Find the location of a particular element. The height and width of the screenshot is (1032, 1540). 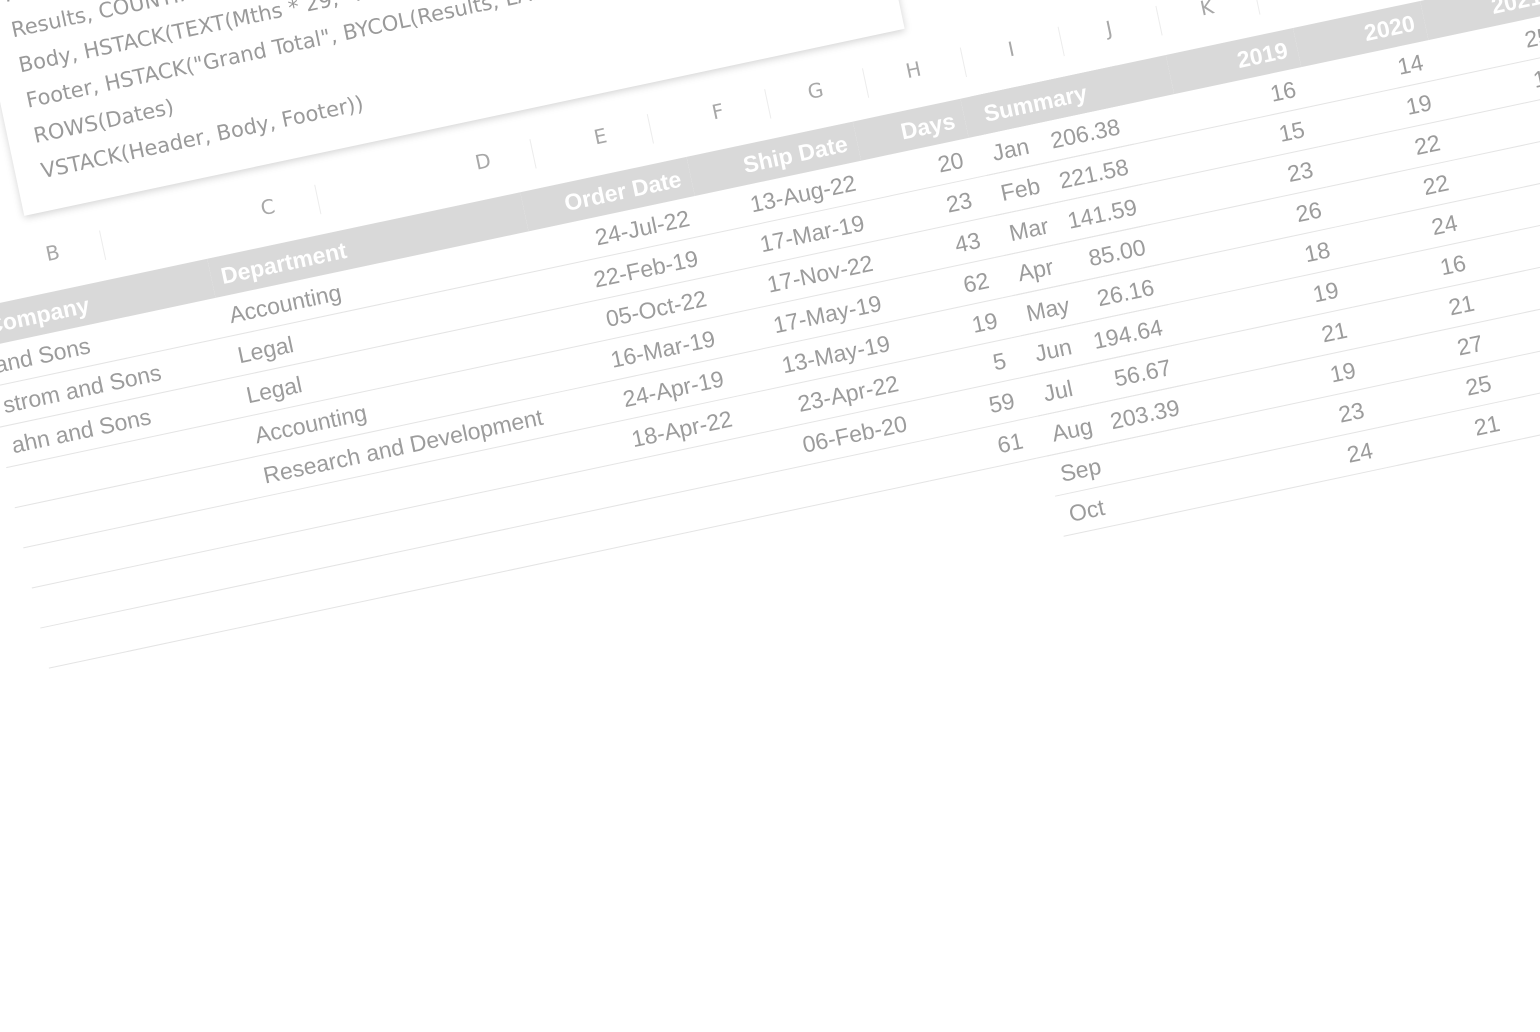

column-header-I: I is located at coordinates (1012, 52).